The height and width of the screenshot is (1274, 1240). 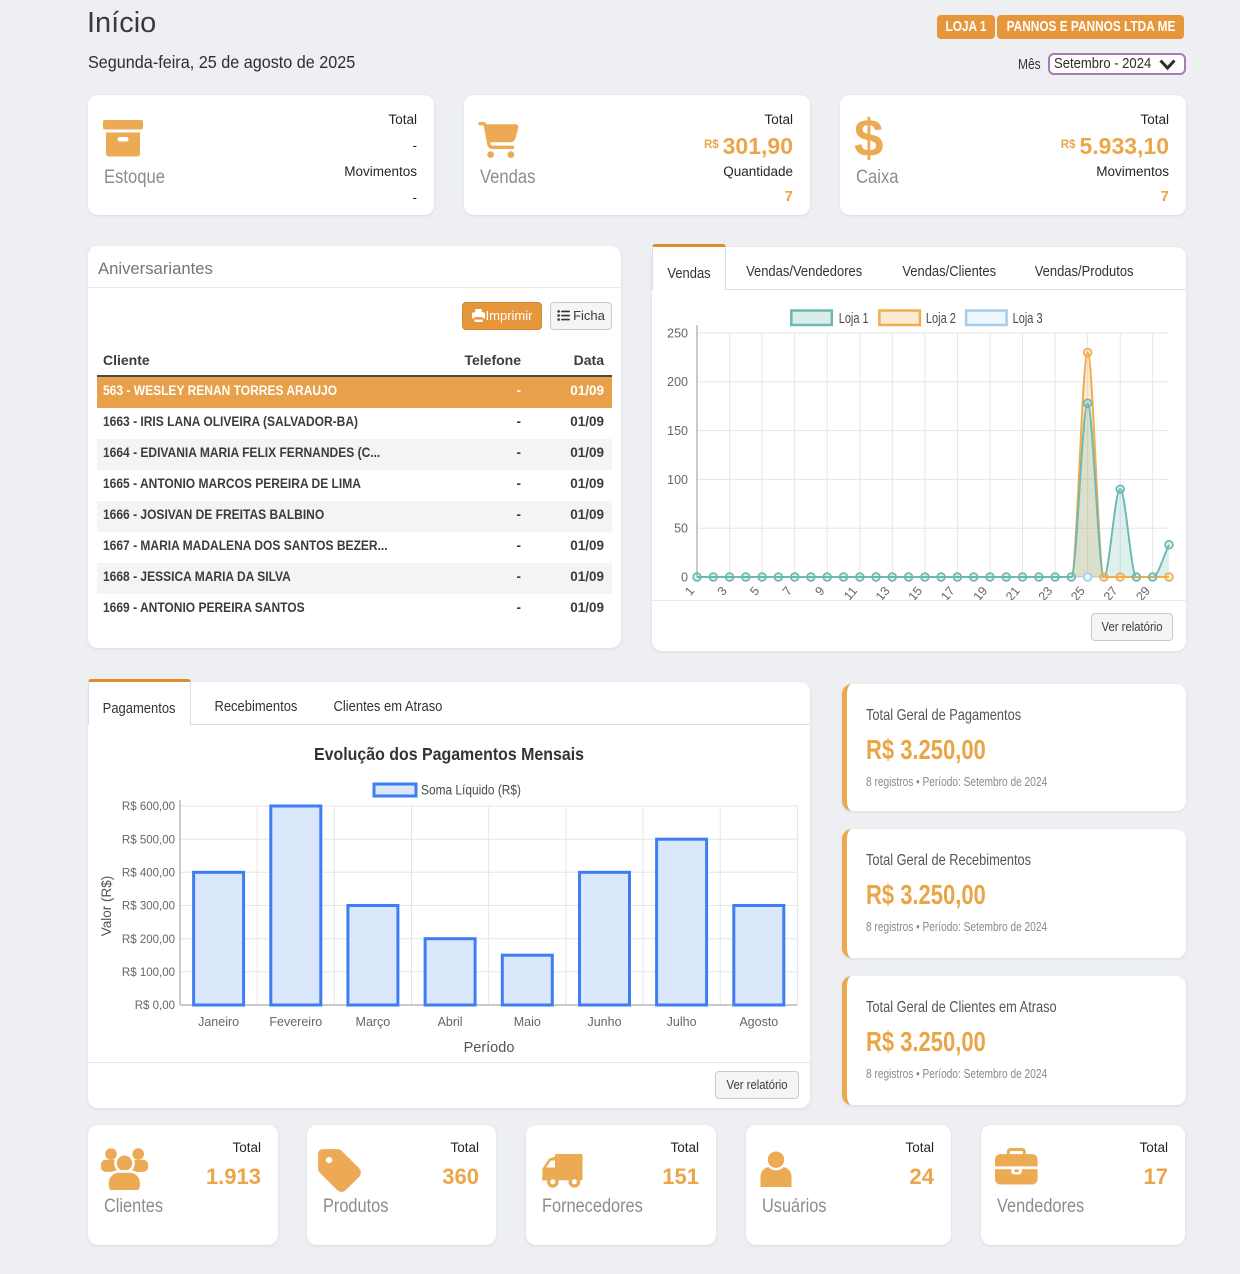 What do you see at coordinates (883, 592) in the screenshot?
I see `svg-text: 13` at bounding box center [883, 592].